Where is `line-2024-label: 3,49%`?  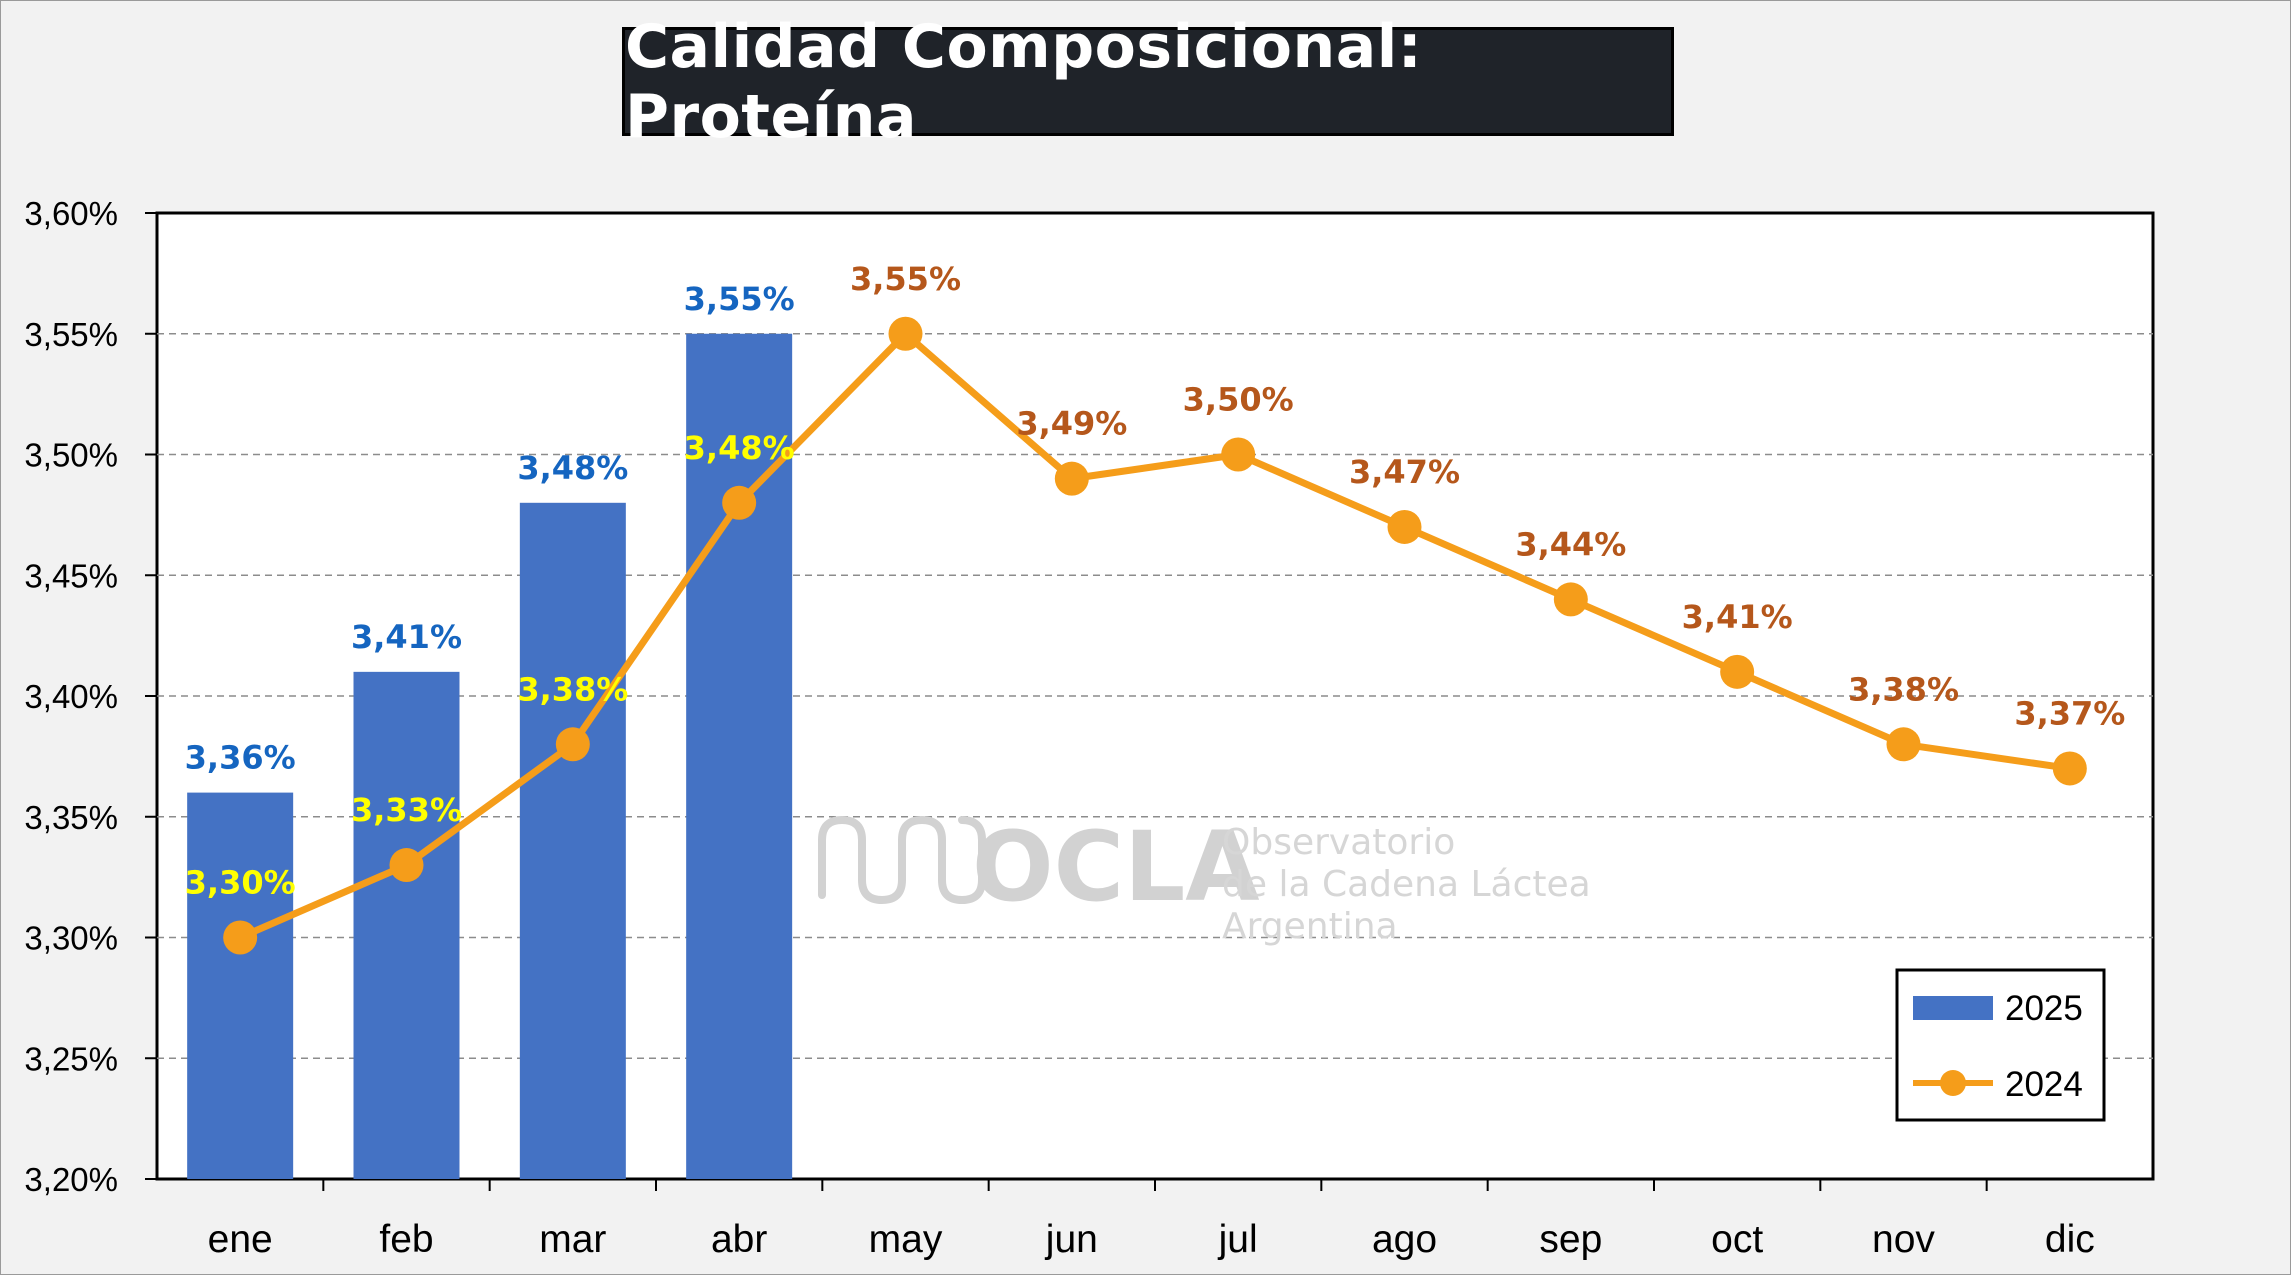 line-2024-label: 3,49% is located at coordinates (1071, 424).